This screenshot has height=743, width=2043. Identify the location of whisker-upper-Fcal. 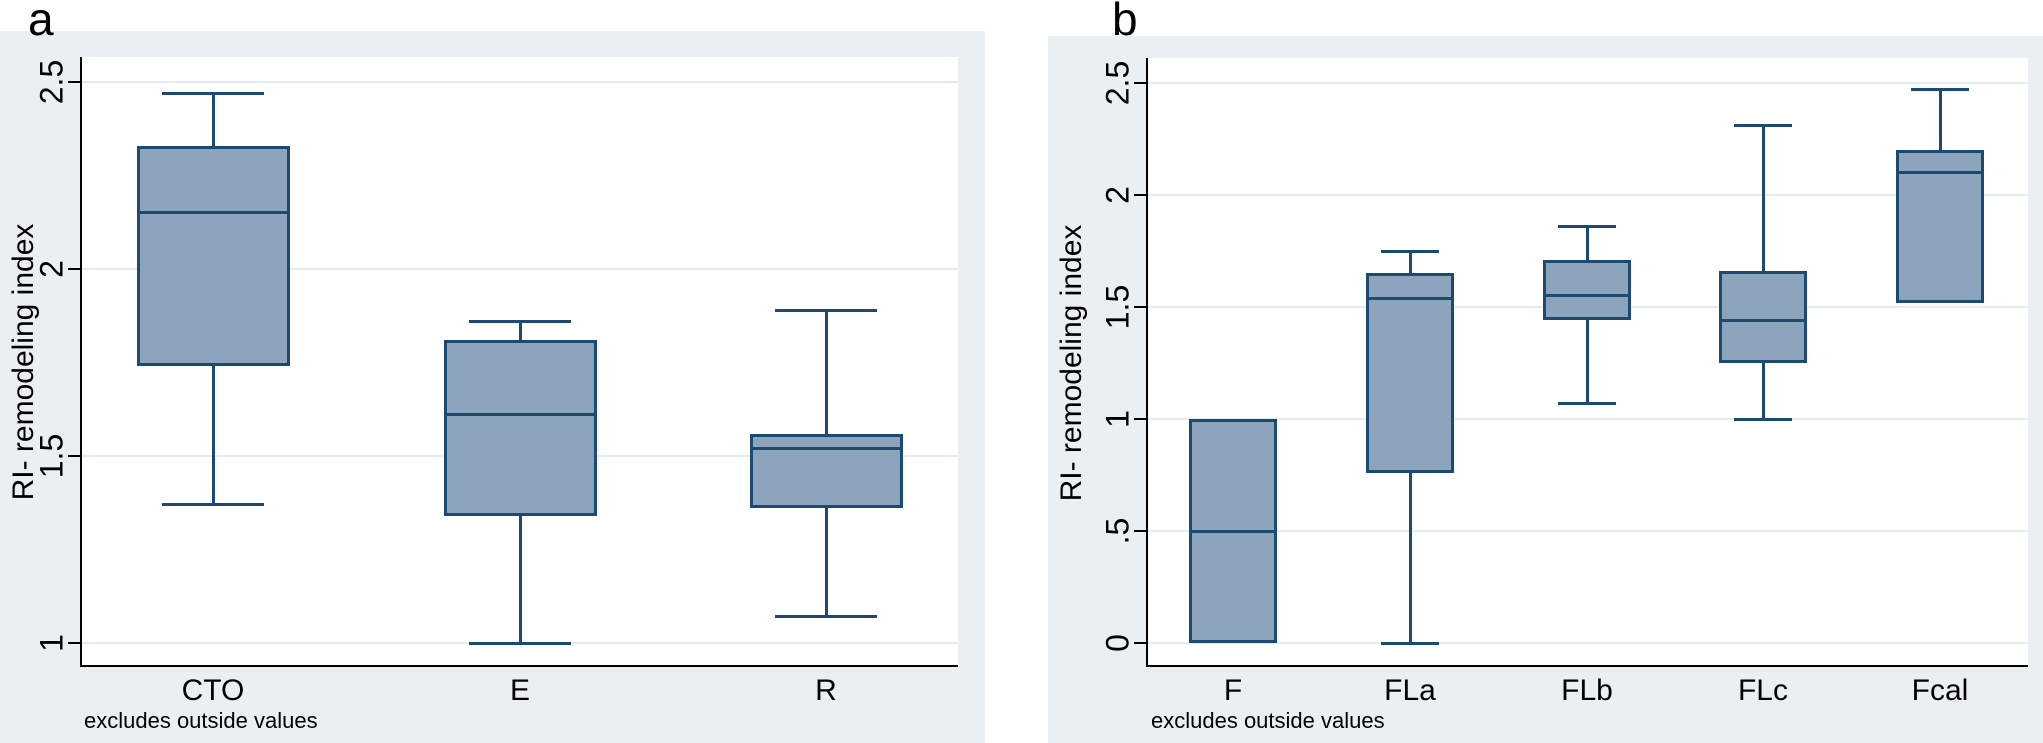
(1940, 121).